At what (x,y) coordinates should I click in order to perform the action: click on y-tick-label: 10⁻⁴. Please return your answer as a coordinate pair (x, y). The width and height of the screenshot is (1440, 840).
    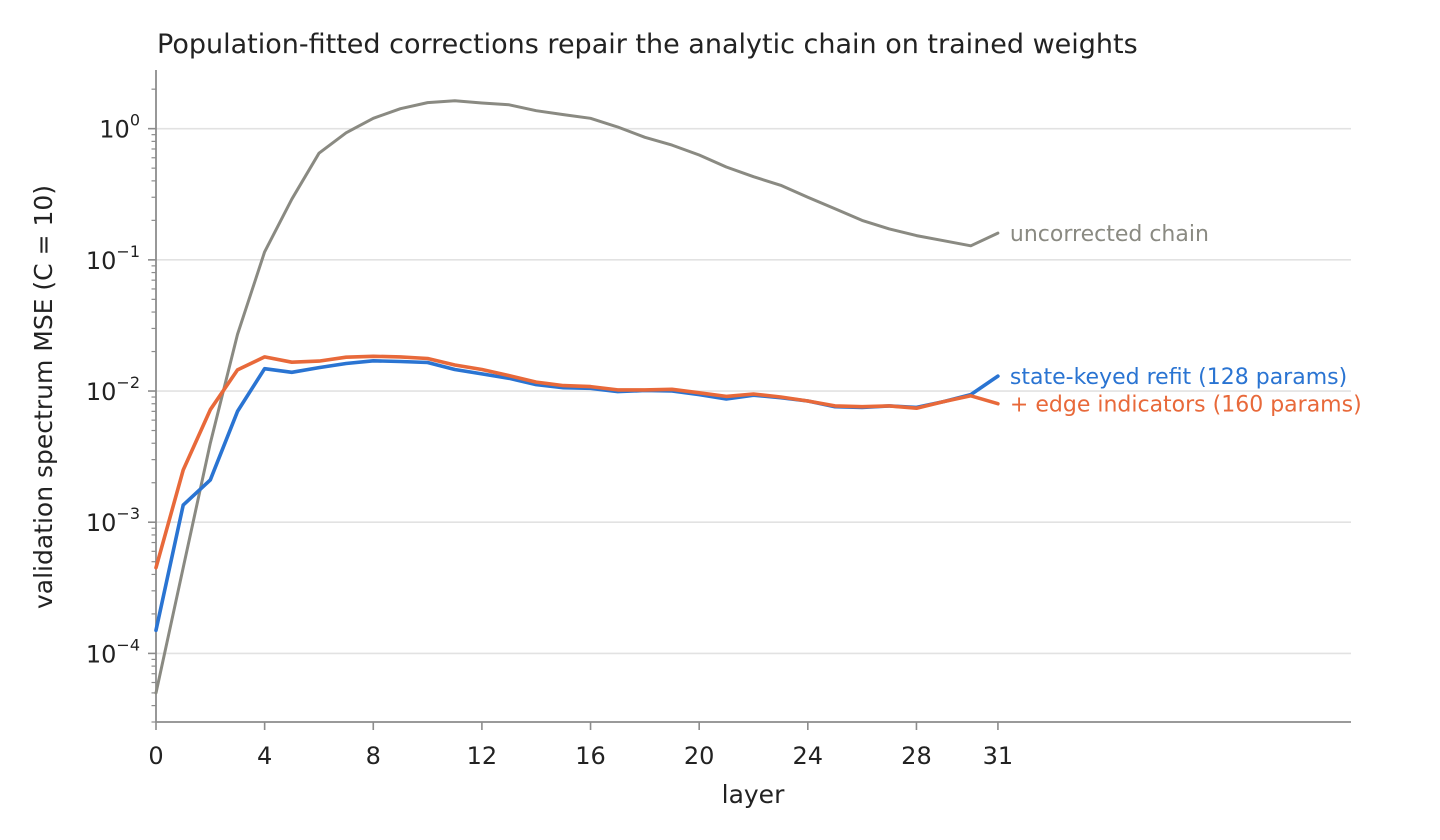
    Looking at the image, I should click on (113, 651).